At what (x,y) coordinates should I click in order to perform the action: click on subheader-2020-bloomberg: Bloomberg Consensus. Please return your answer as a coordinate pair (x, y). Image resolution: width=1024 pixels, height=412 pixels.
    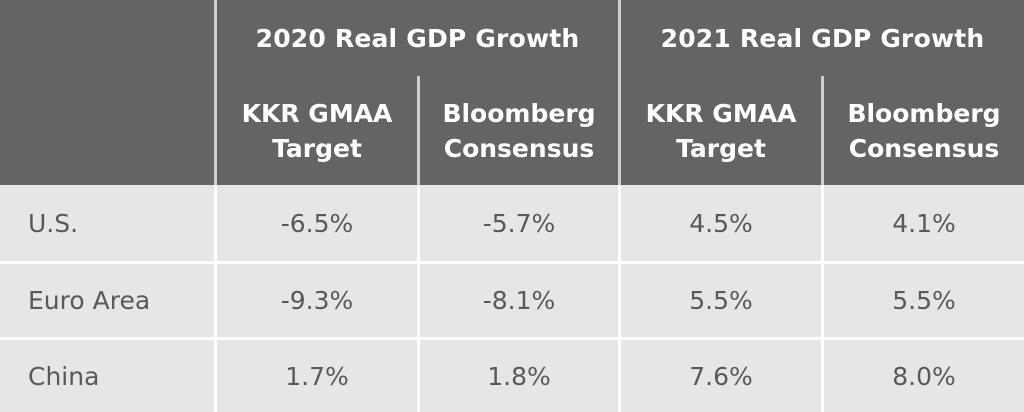
    Looking at the image, I should click on (519, 130).